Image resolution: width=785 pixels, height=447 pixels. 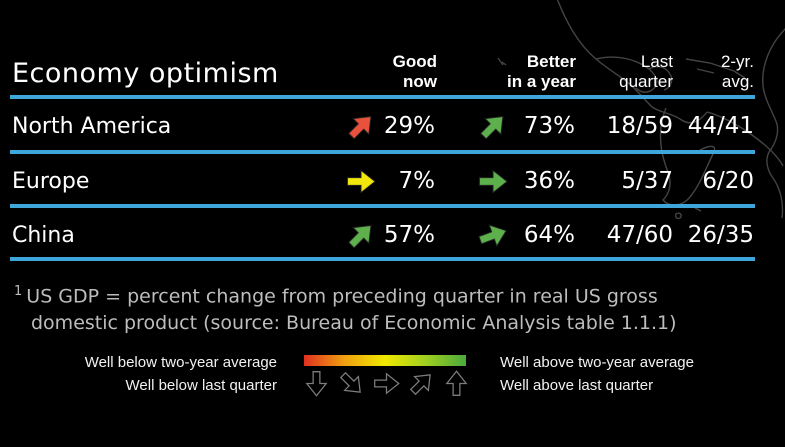 I want to click on legend-arrow-scale, so click(x=386, y=383).